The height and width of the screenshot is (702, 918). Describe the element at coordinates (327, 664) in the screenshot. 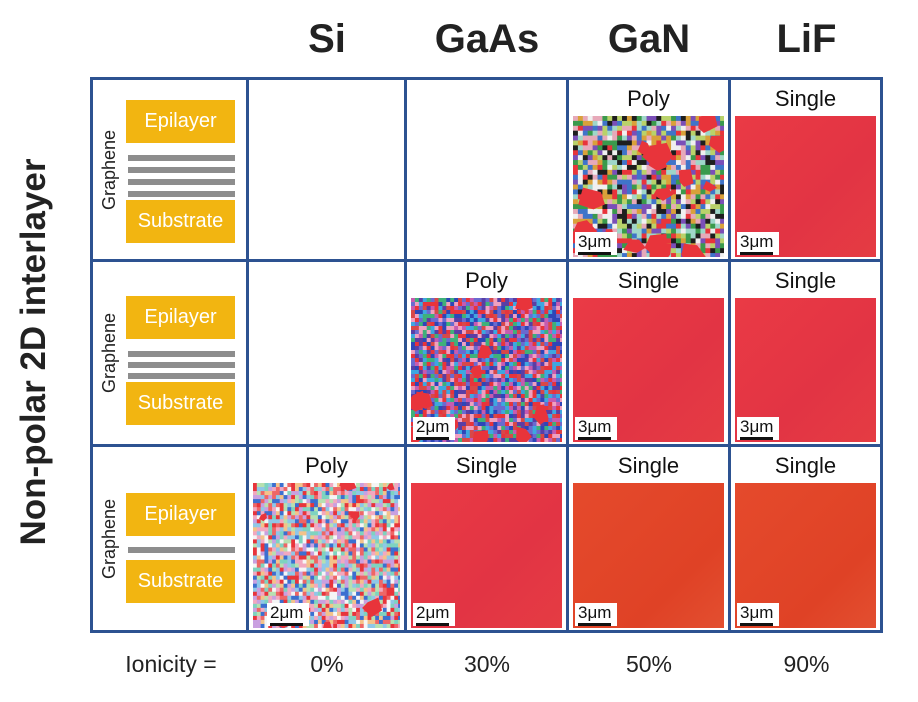

I see `ionicity-si: 0%` at that location.